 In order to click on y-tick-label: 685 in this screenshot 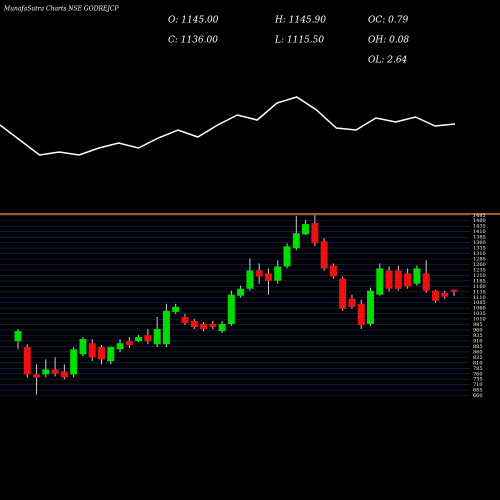, I will do `click(478, 391)`.